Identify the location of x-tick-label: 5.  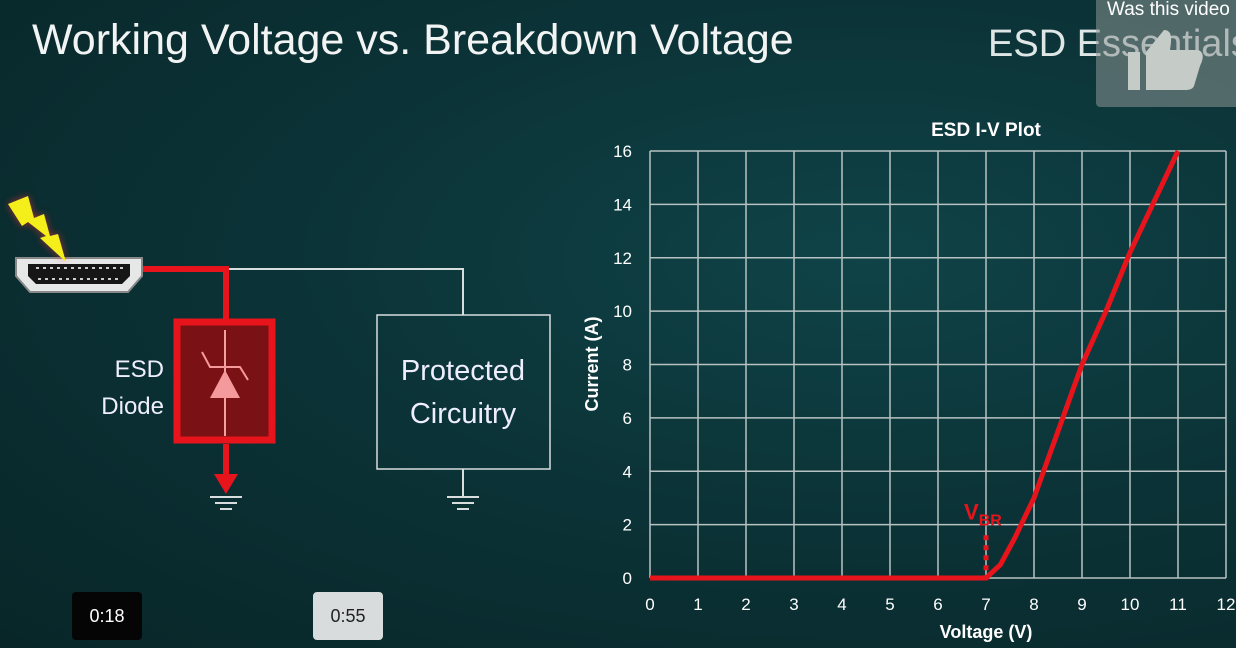
(889, 604).